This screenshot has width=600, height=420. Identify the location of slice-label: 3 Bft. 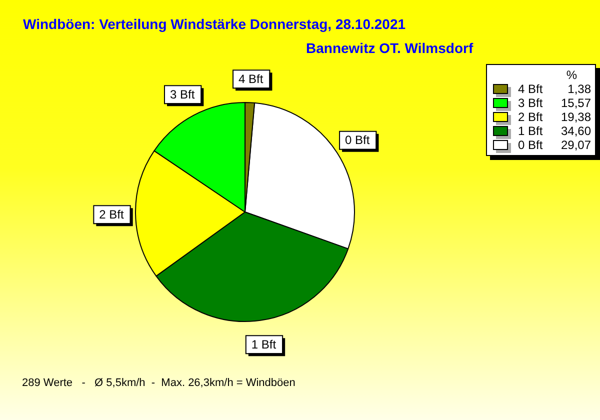
(183, 94).